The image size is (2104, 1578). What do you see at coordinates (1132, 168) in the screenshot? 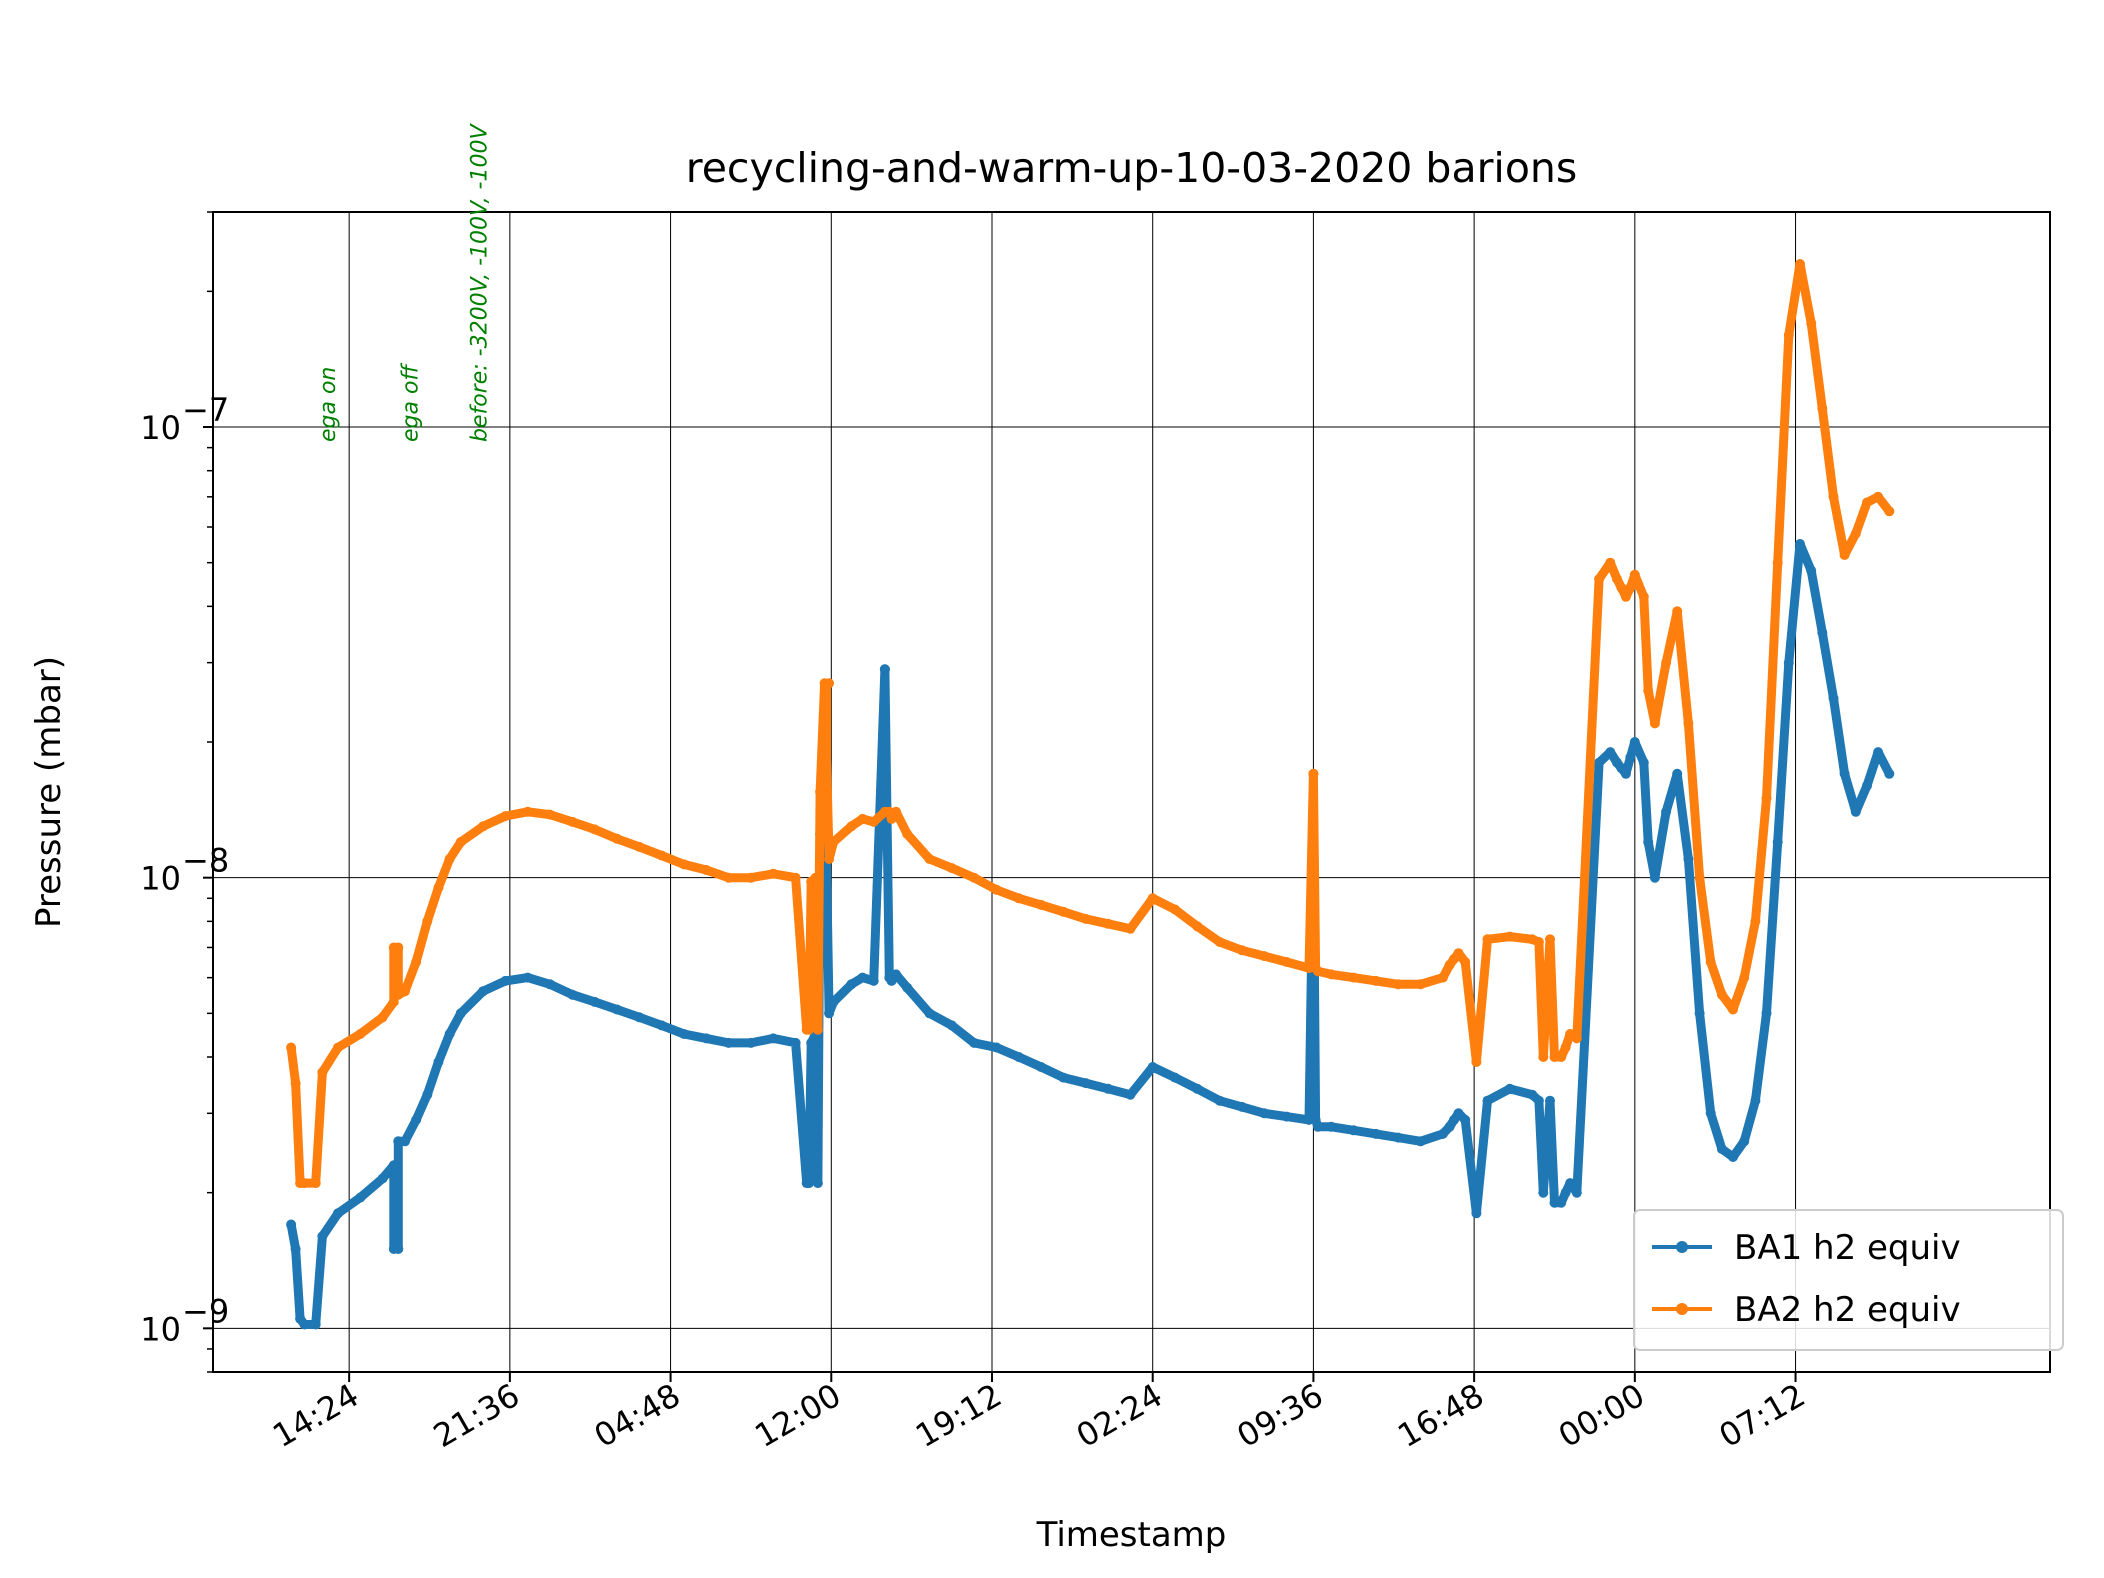
I see `chart-title: recycling-and-warm-up-10-03-2020 barions` at bounding box center [1132, 168].